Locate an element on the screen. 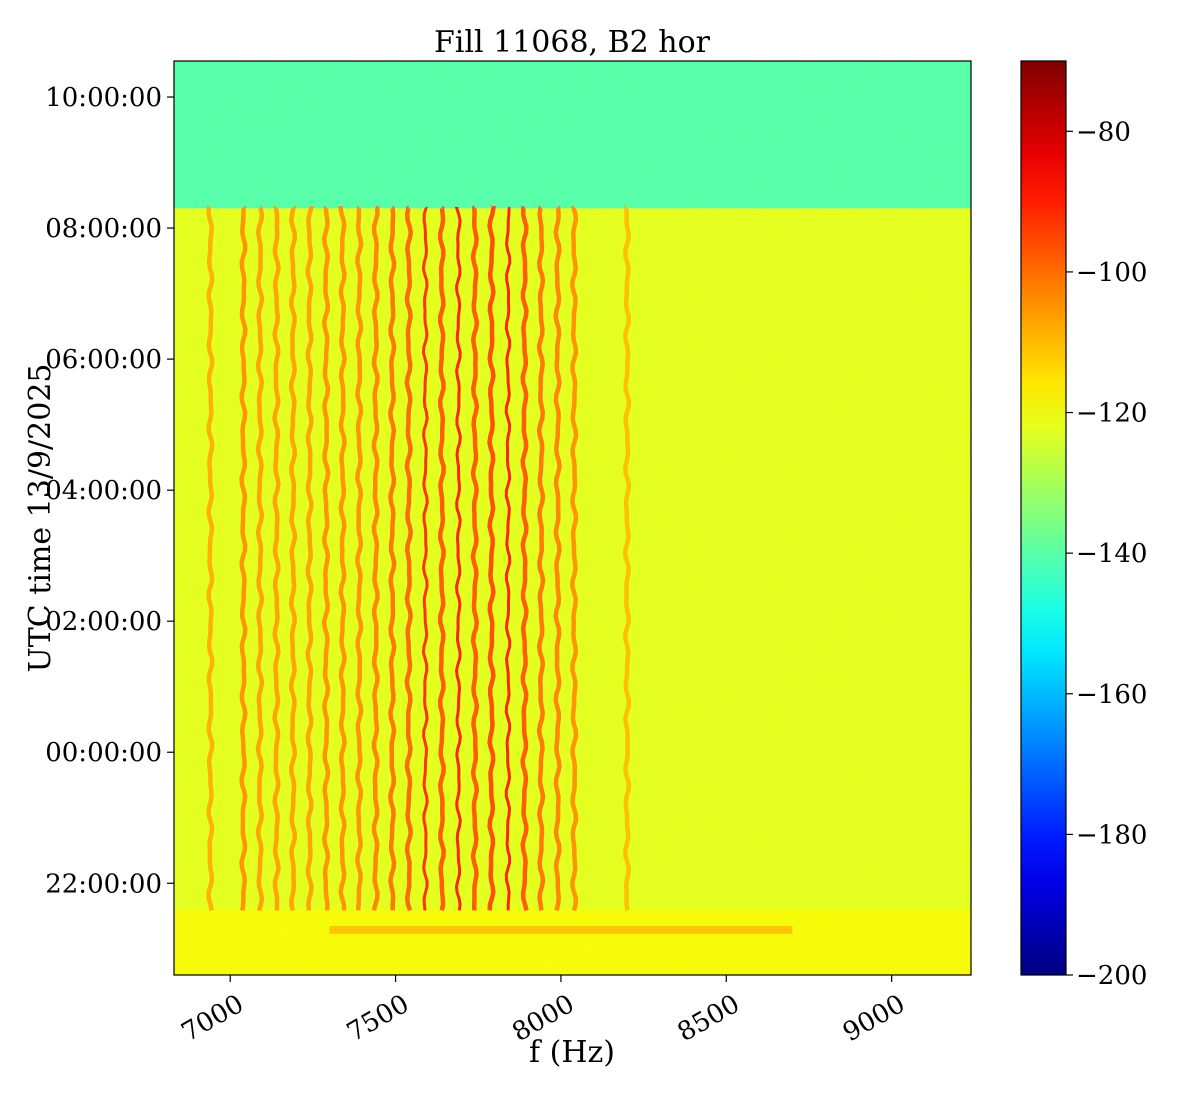 The width and height of the screenshot is (1200, 1100). x-axis-label: f (Hz) is located at coordinates (572, 1052).